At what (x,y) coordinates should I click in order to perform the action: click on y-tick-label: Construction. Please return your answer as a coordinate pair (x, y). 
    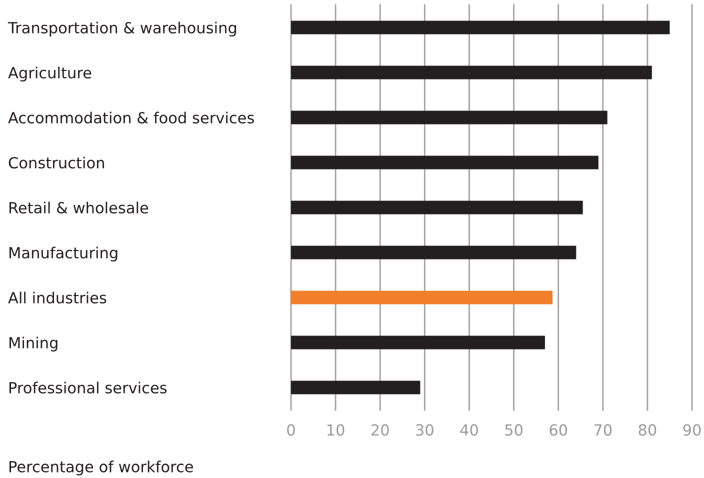
    Looking at the image, I should click on (56, 162).